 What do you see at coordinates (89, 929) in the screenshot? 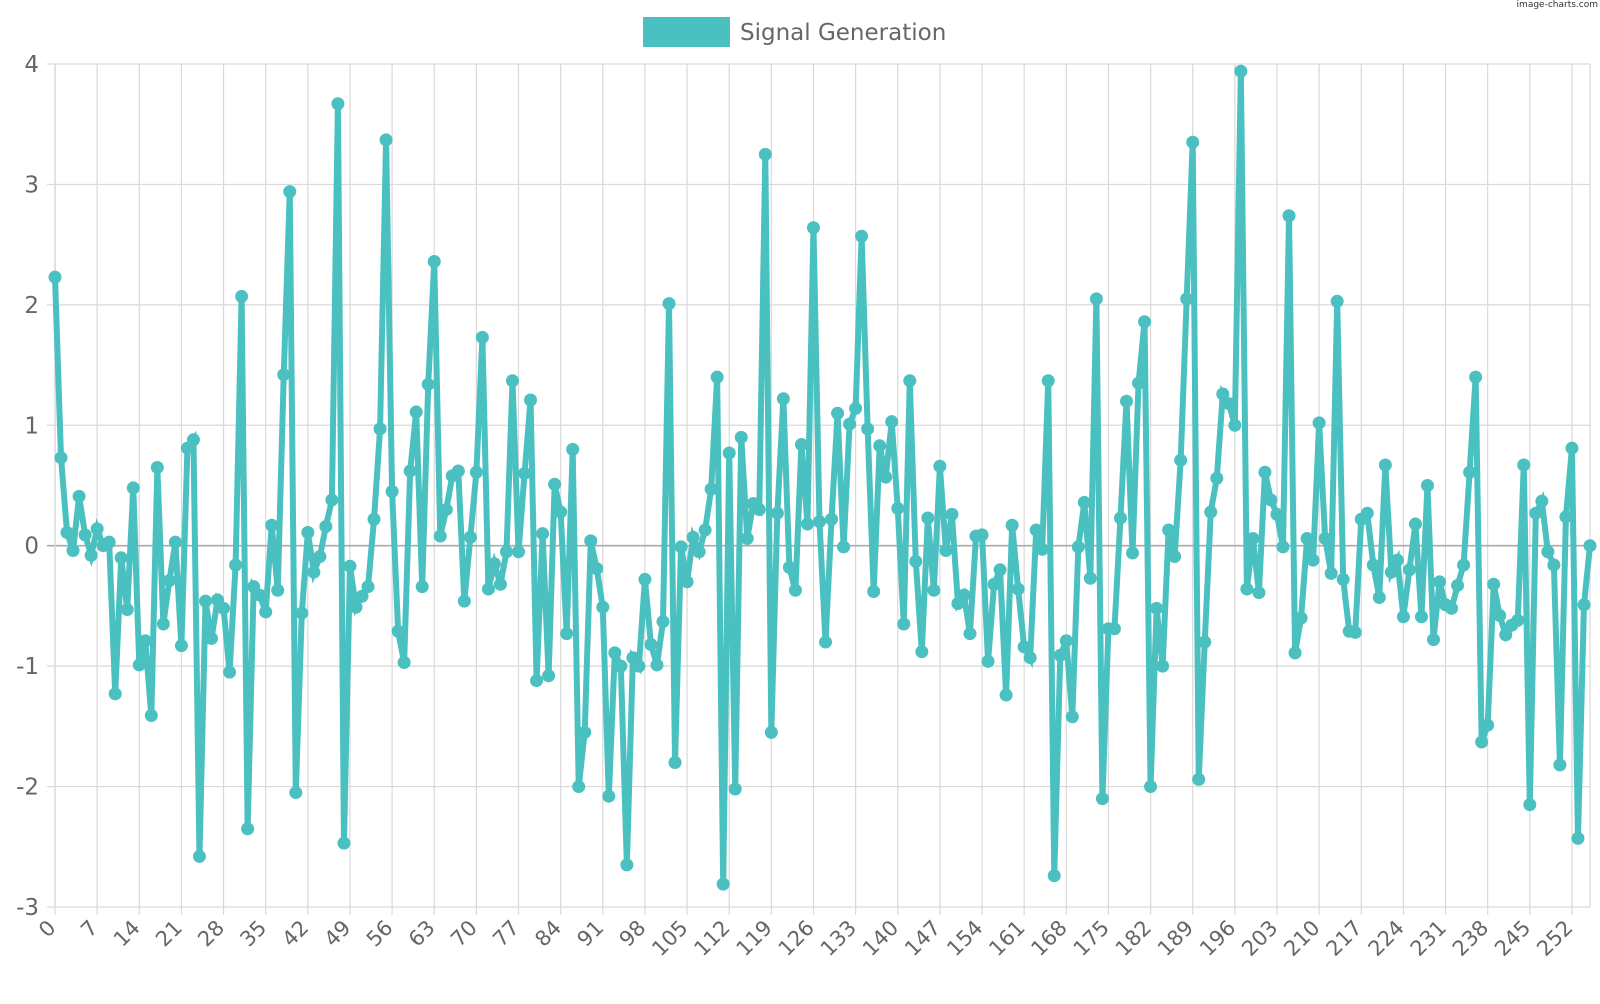
I see `x-tick-label: 7` at bounding box center [89, 929].